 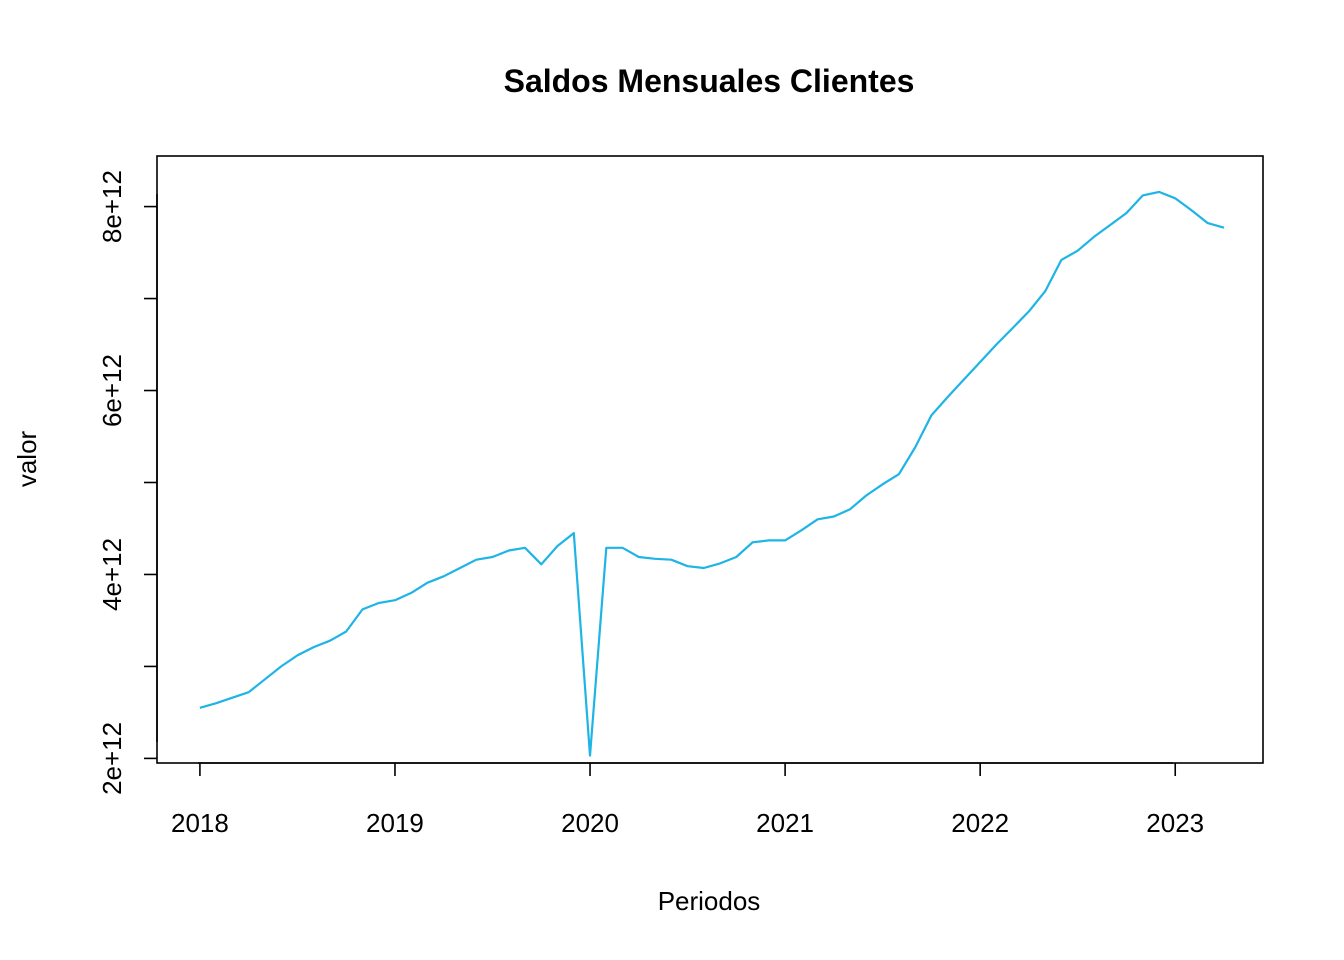 I want to click on x-axis-ticks: 2018 2019 2020 2021 2022 2023, so click(x=687, y=800).